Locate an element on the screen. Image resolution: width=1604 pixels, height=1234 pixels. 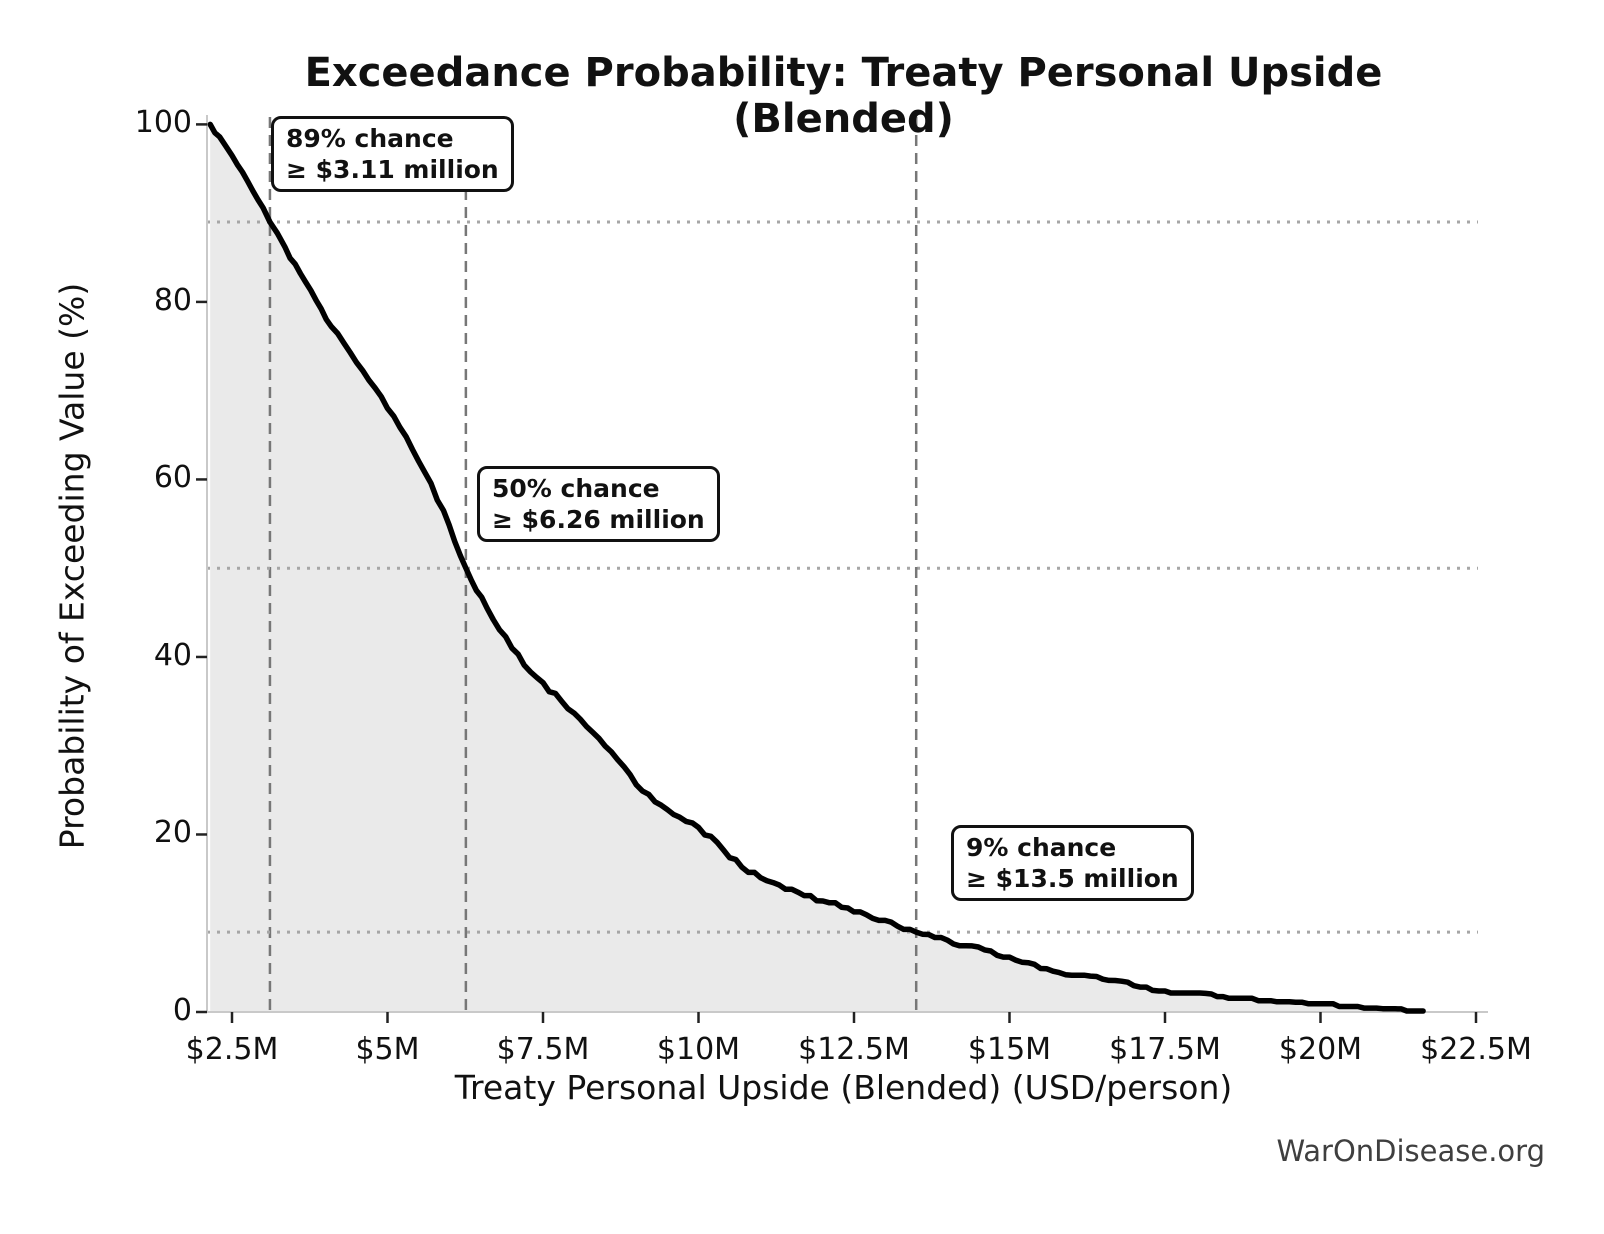
y-tick-label: 20 is located at coordinates (172, 833).